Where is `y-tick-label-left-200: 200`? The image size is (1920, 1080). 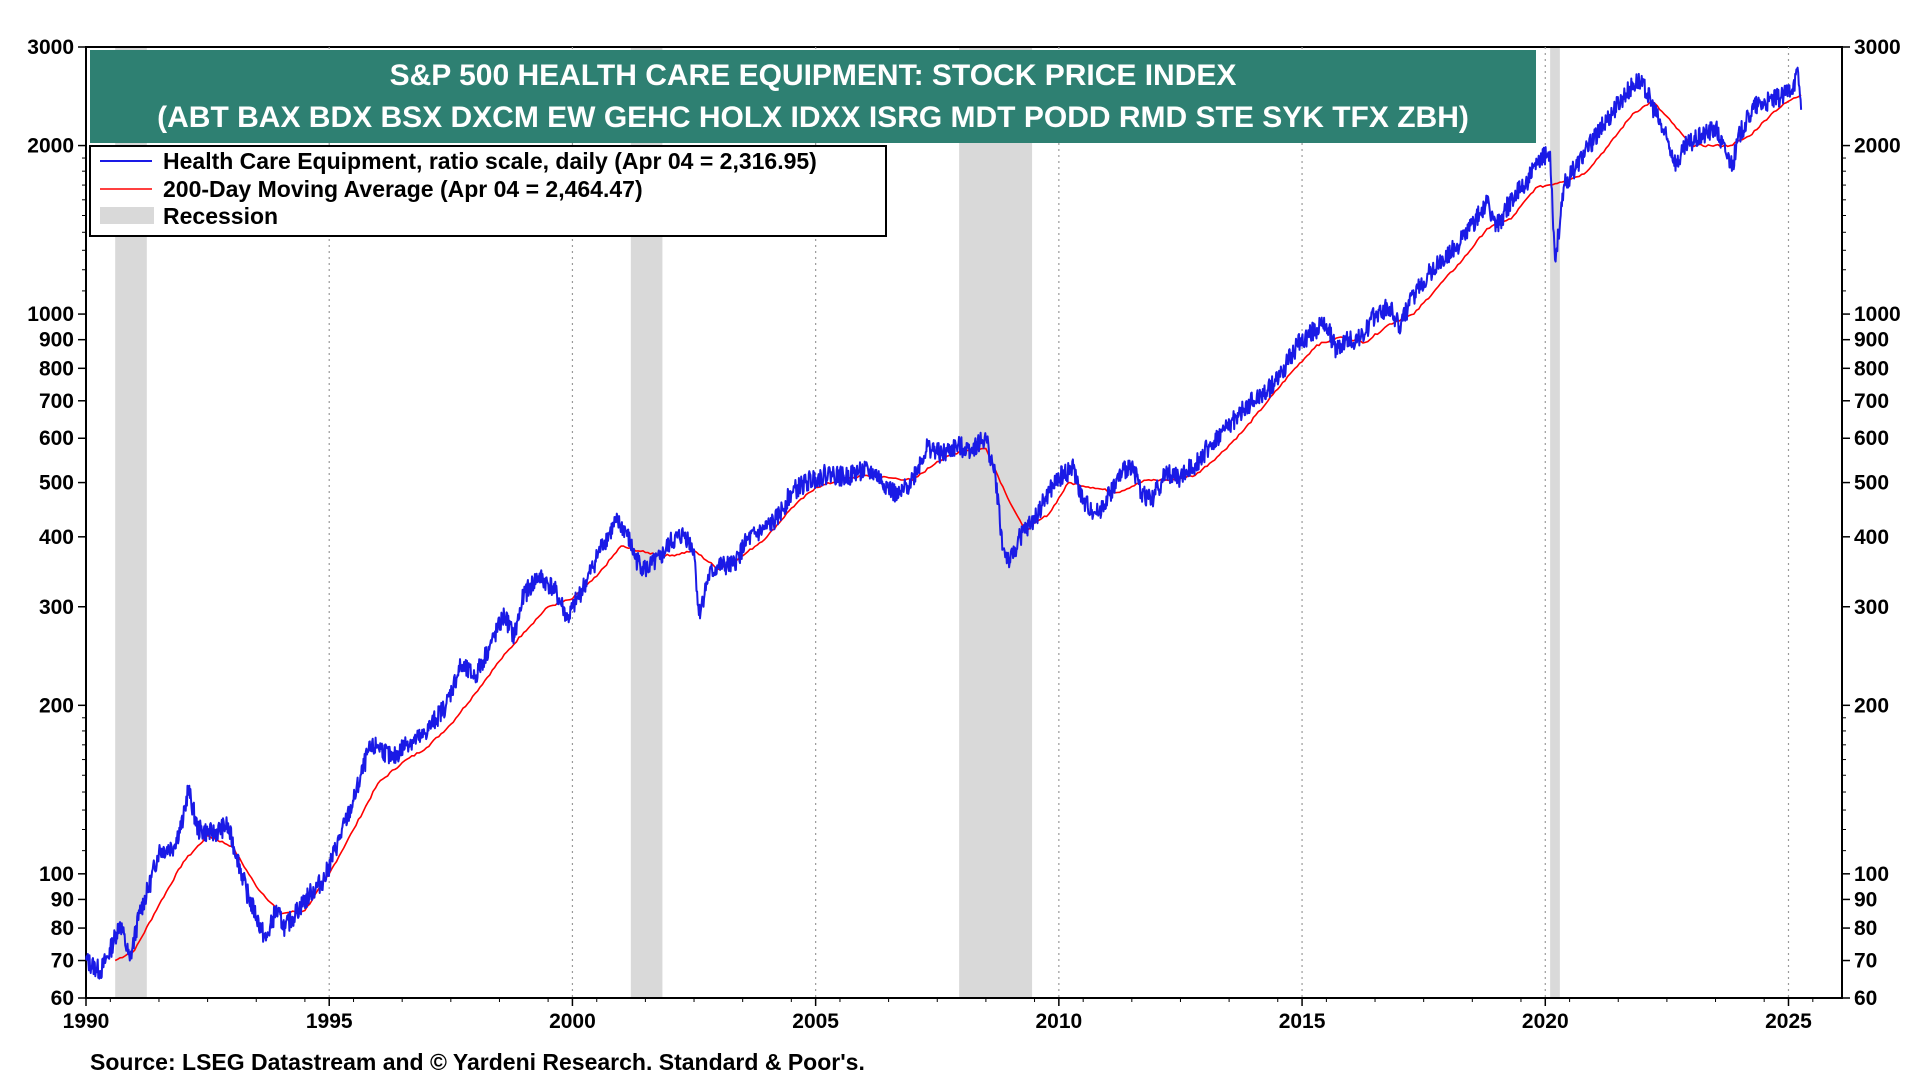 y-tick-label-left-200: 200 is located at coordinates (56, 705).